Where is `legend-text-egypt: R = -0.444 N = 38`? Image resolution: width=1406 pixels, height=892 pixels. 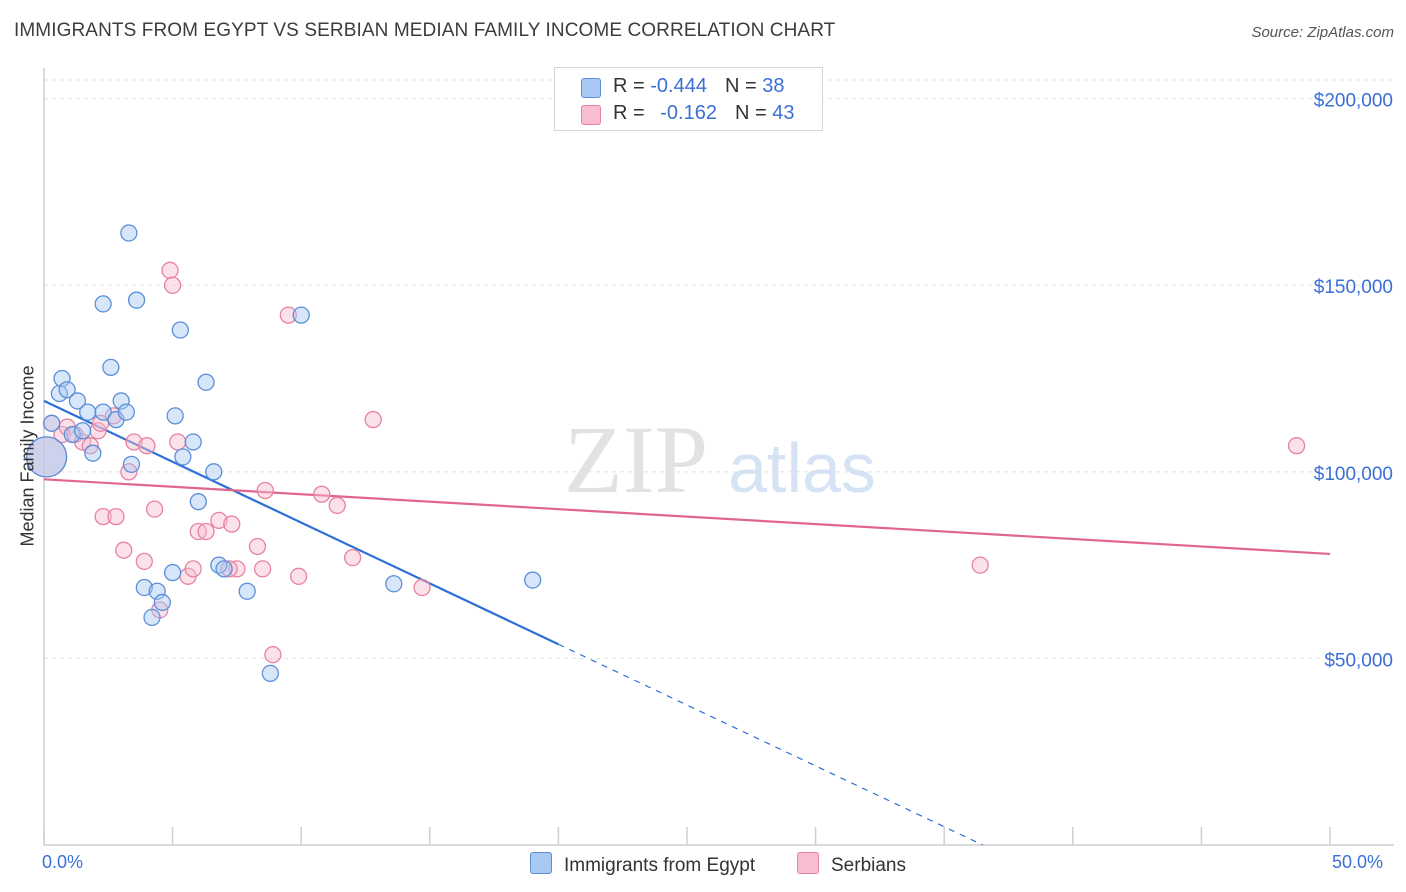
legend-text-egypt: R = -0.444 N = 38 is located at coordinates (698, 86).